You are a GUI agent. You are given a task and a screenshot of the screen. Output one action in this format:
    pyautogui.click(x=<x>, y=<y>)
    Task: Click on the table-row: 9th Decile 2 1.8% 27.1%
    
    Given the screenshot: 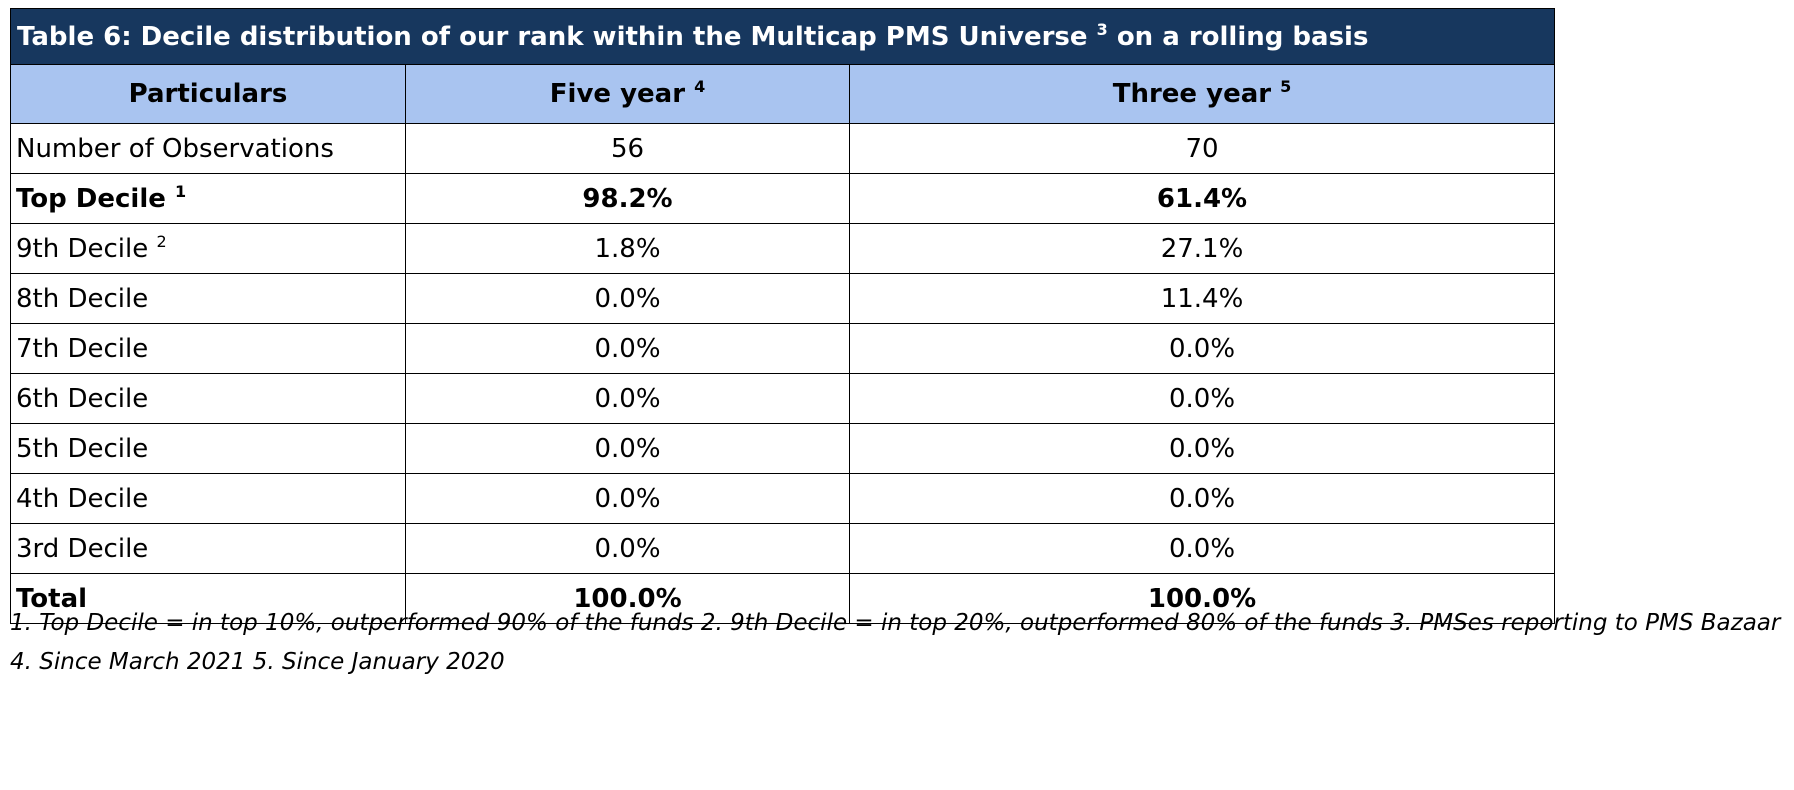 What is the action you would take?
    pyautogui.click(x=783, y=248)
    